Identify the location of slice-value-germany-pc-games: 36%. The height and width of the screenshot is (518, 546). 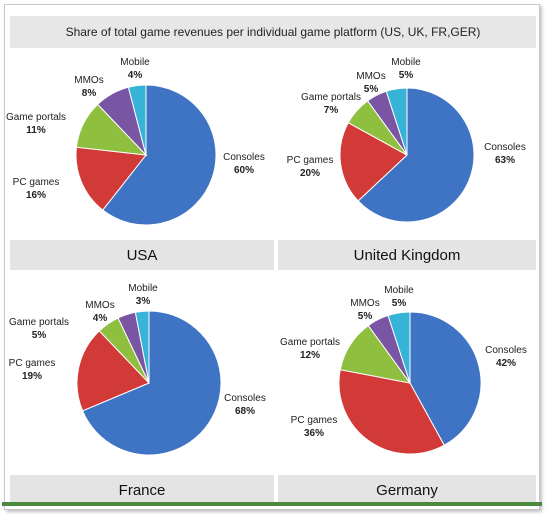
(314, 433).